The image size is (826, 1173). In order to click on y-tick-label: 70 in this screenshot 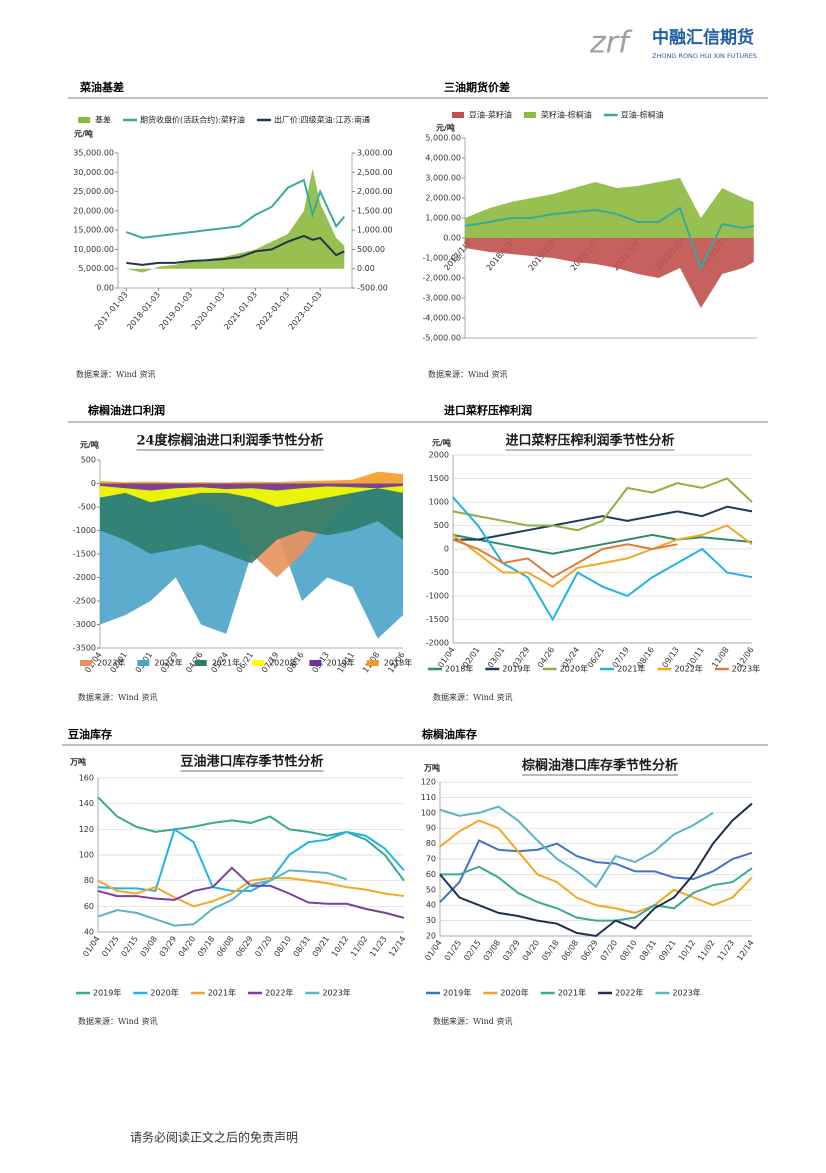, I will do `click(431, 859)`.